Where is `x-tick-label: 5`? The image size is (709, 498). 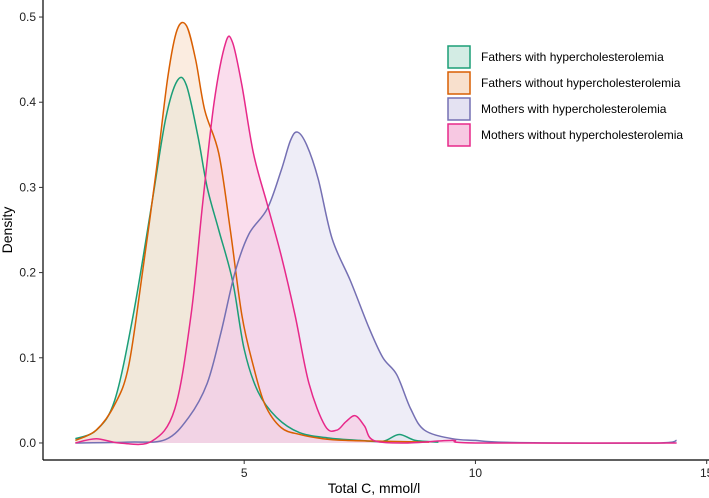 x-tick-label: 5 is located at coordinates (244, 473).